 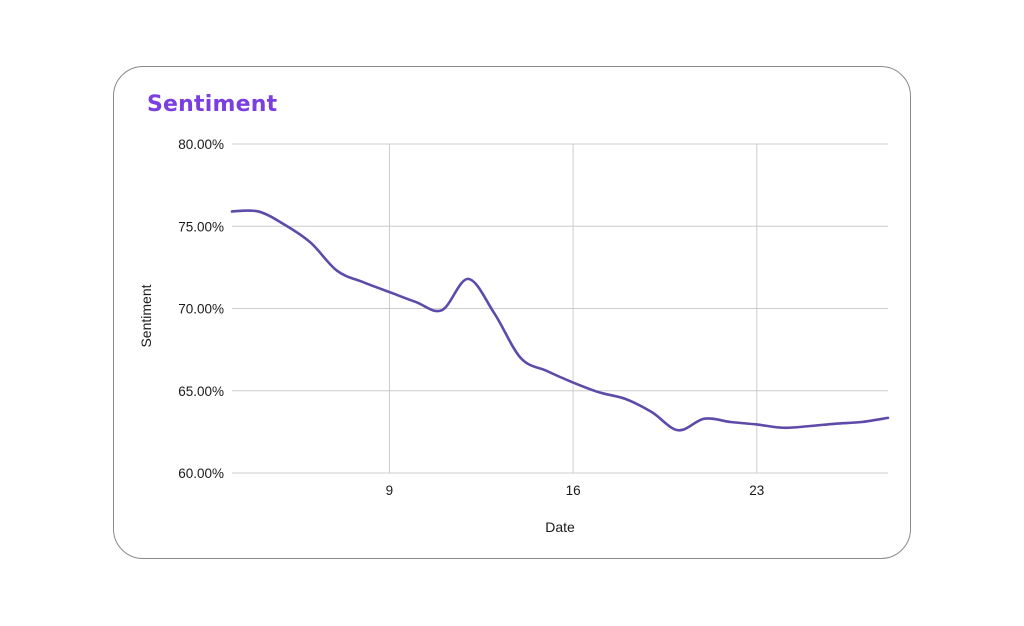 I want to click on y-axis-label: Sentiment, so click(x=146, y=315).